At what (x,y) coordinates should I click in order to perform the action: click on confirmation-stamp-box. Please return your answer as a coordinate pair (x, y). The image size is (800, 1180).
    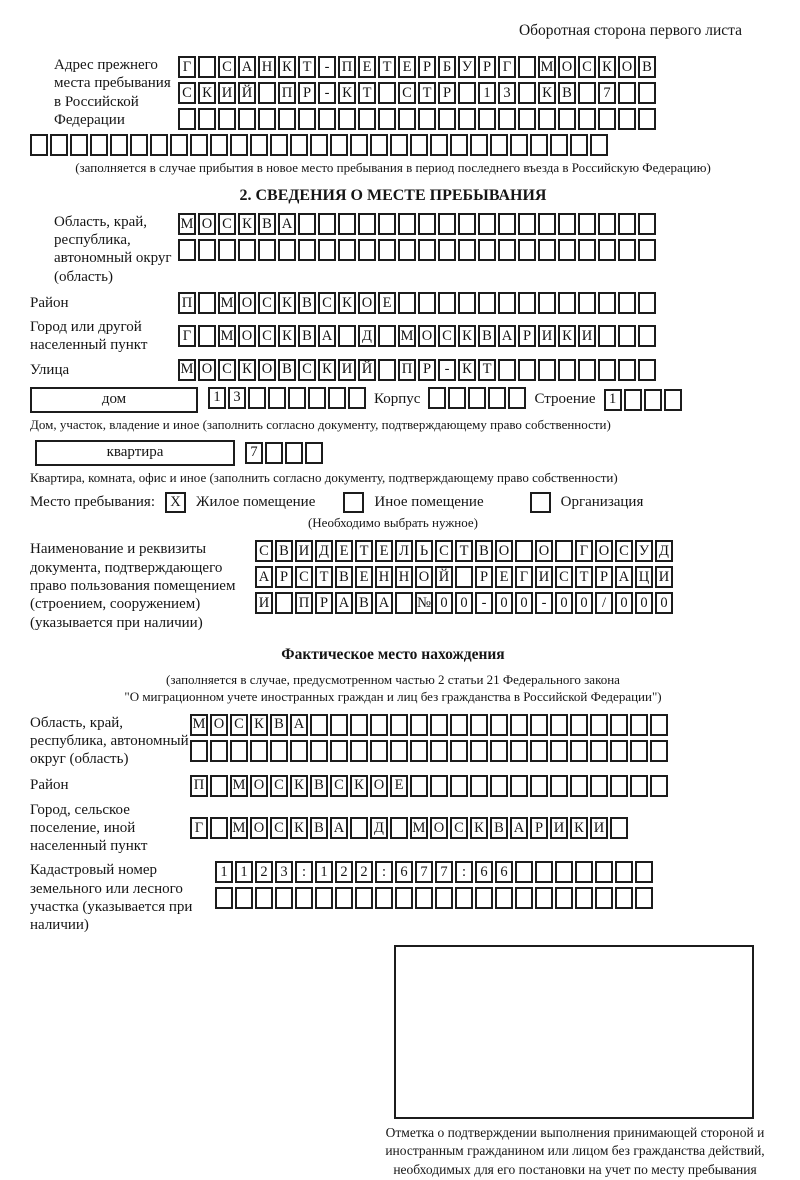
    Looking at the image, I should click on (574, 1031).